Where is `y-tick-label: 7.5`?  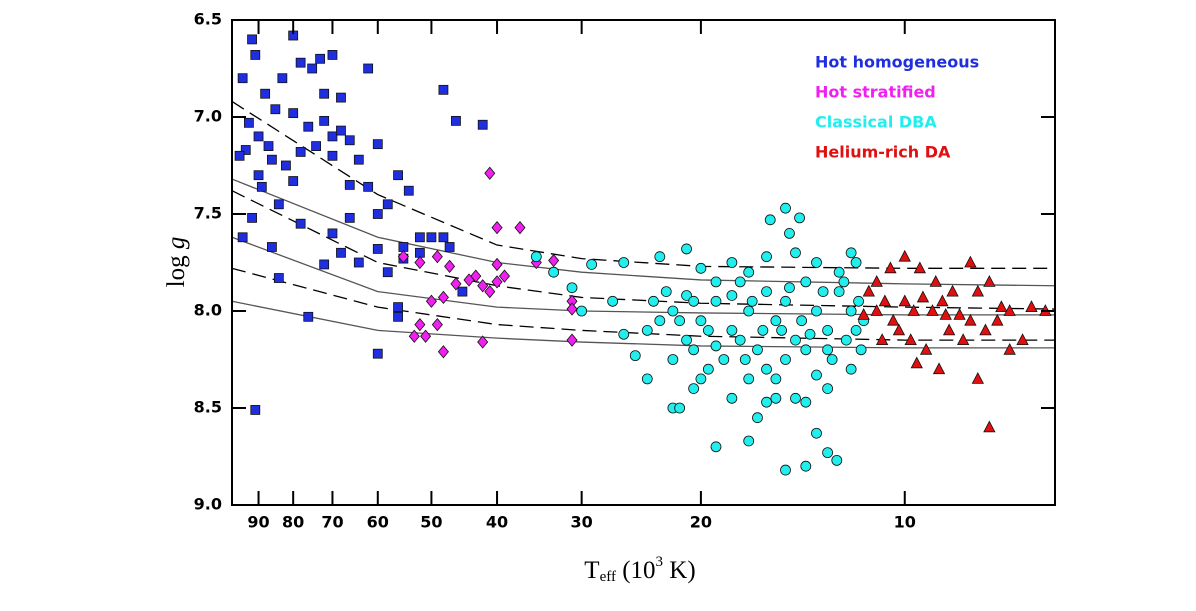 y-tick-label: 7.5 is located at coordinates (208, 213).